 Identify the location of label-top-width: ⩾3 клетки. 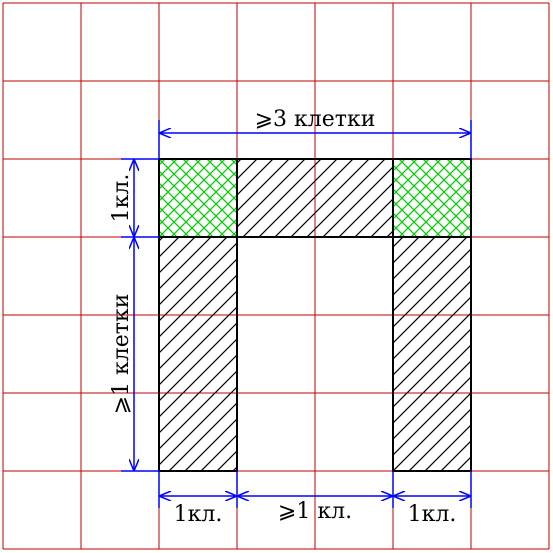
(315, 119).